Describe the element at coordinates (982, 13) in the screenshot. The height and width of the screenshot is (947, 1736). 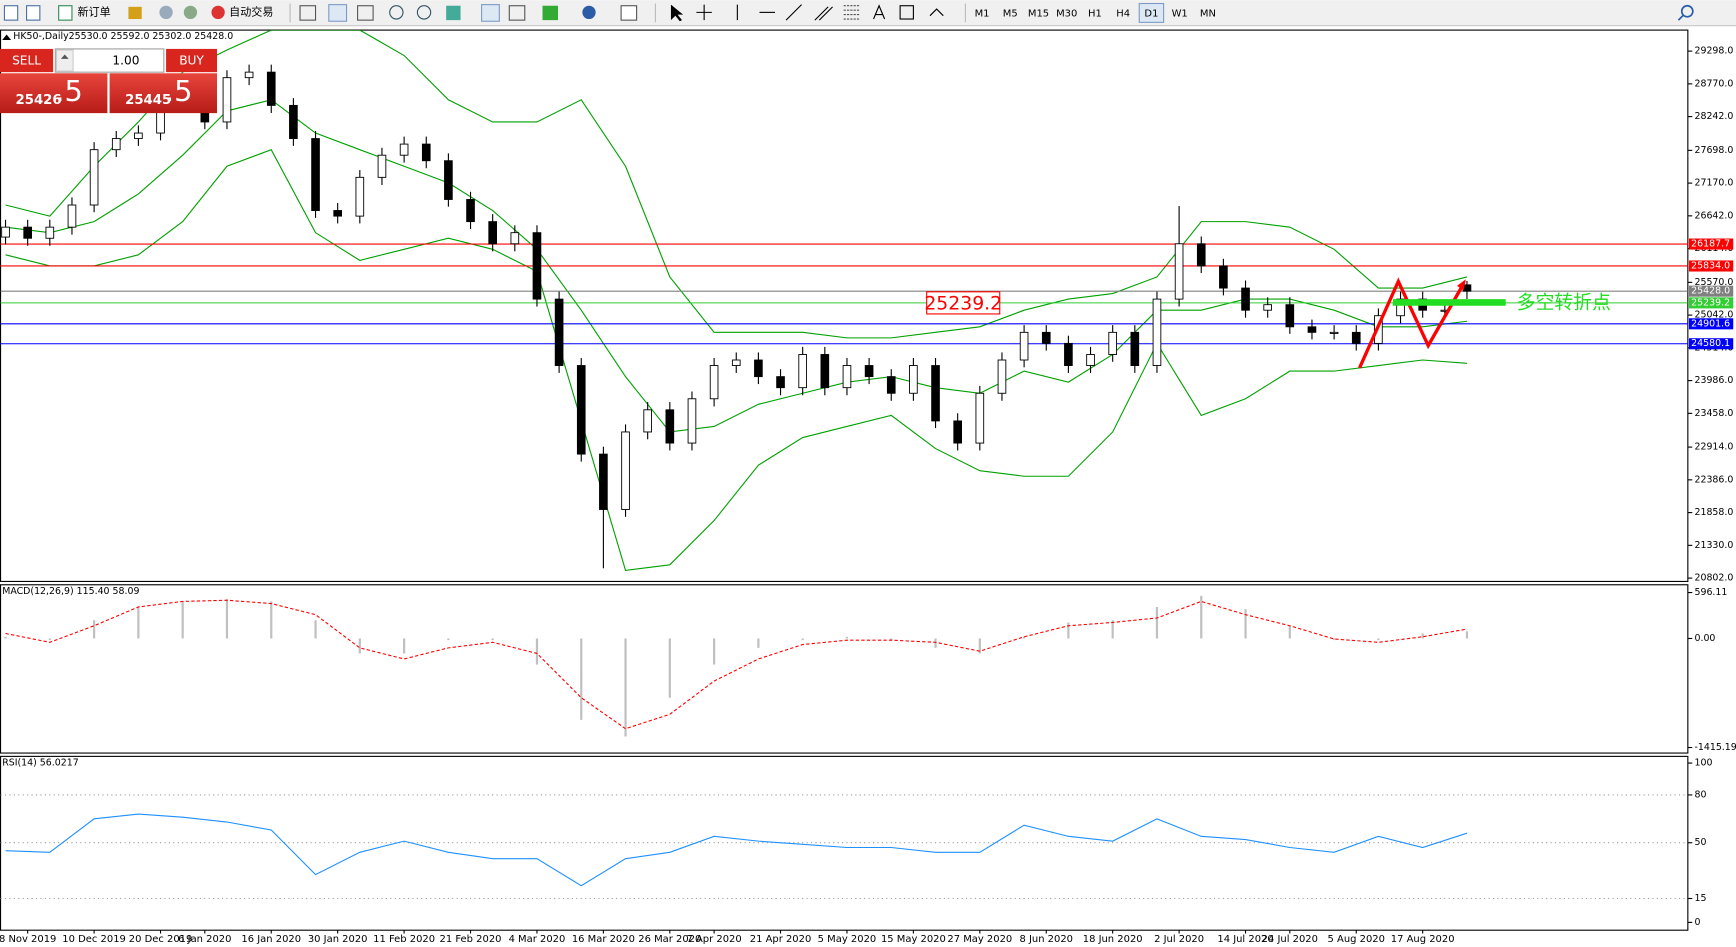
I see `timeframe-button: M1` at that location.